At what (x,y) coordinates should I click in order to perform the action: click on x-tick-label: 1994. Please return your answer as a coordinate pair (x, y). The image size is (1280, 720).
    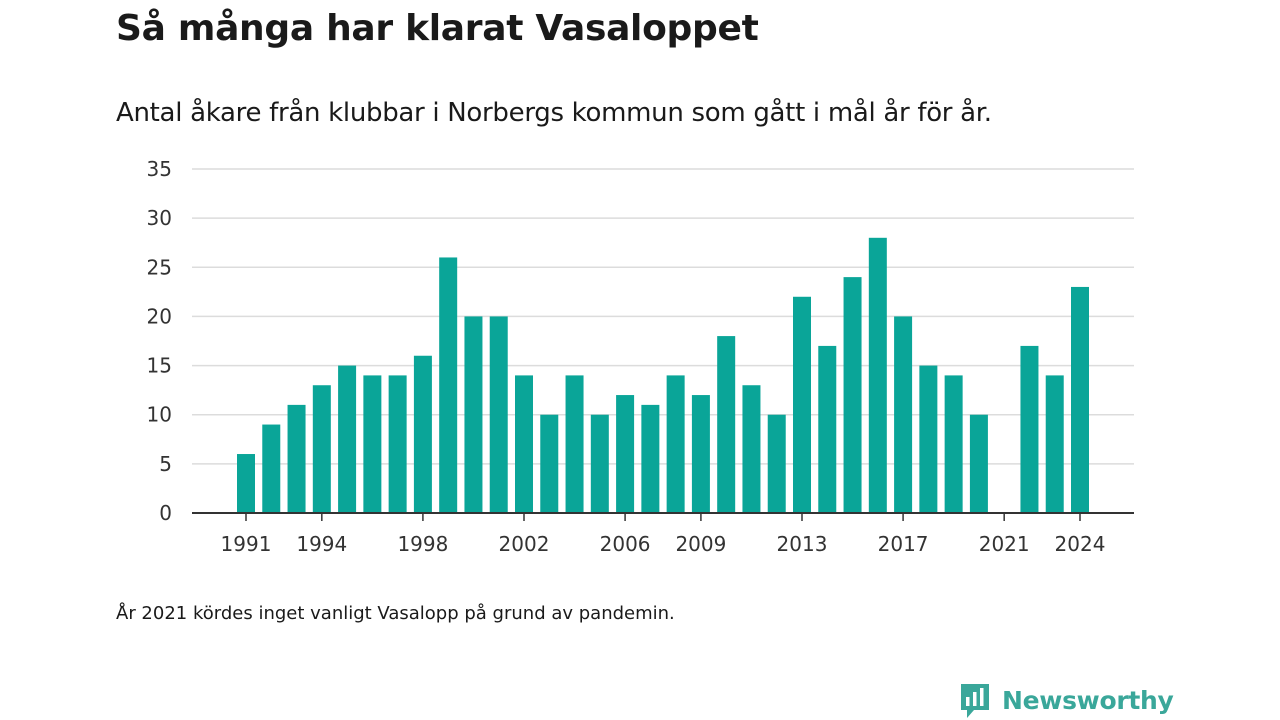
    Looking at the image, I should click on (321, 544).